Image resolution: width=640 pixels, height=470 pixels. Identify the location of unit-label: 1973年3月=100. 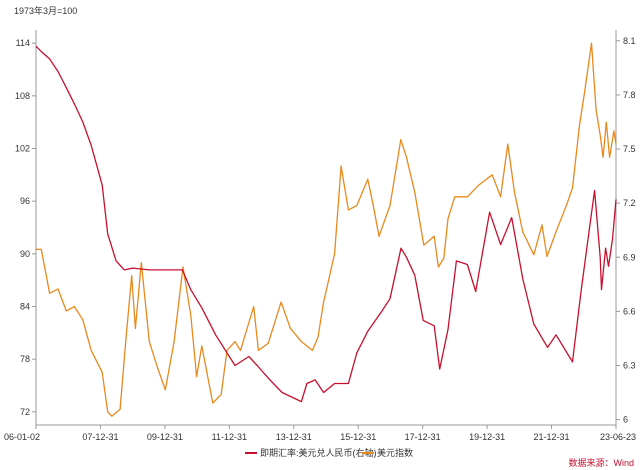
(45, 10).